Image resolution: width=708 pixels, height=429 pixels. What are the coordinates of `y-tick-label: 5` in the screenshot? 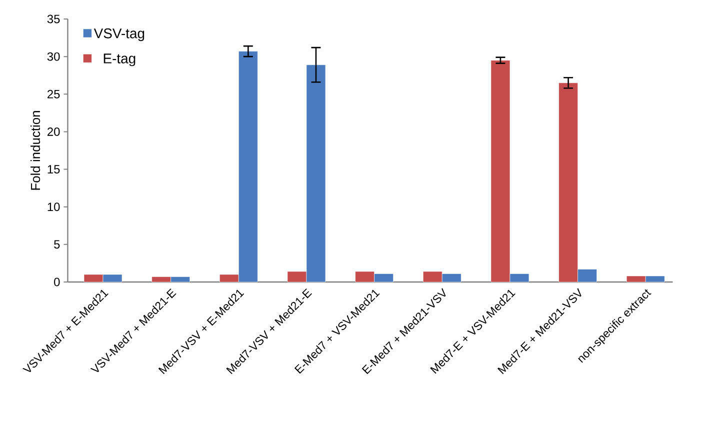 It's located at (57, 244).